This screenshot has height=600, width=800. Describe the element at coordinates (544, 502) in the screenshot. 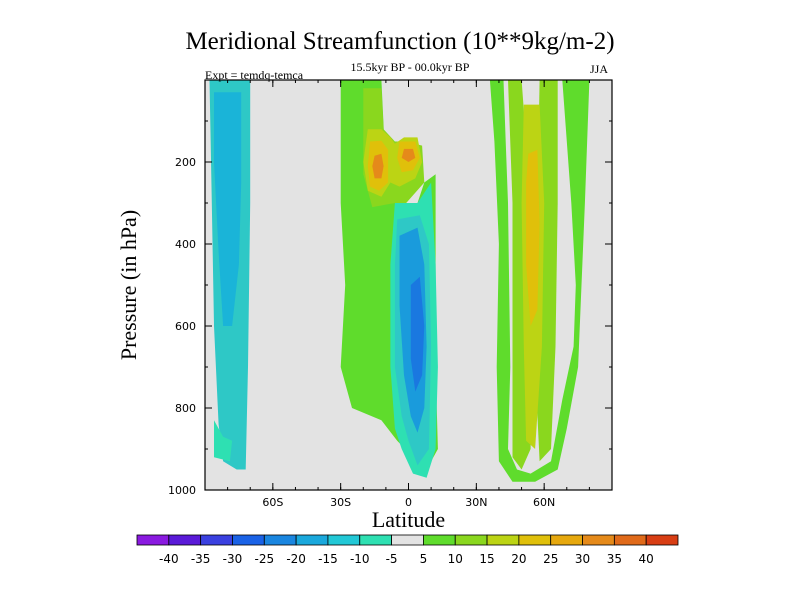

I see `x-tick-label: 60N` at that location.